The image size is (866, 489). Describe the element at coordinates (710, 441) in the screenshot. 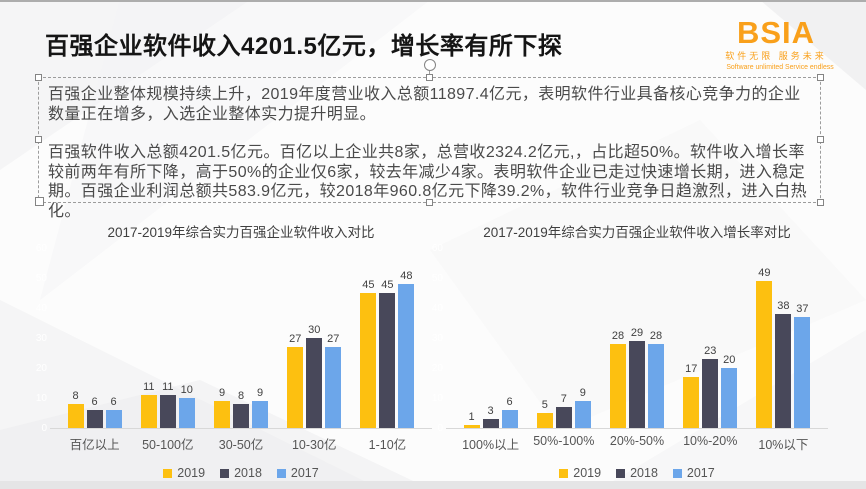

I see `category-label: 10%-20%` at that location.